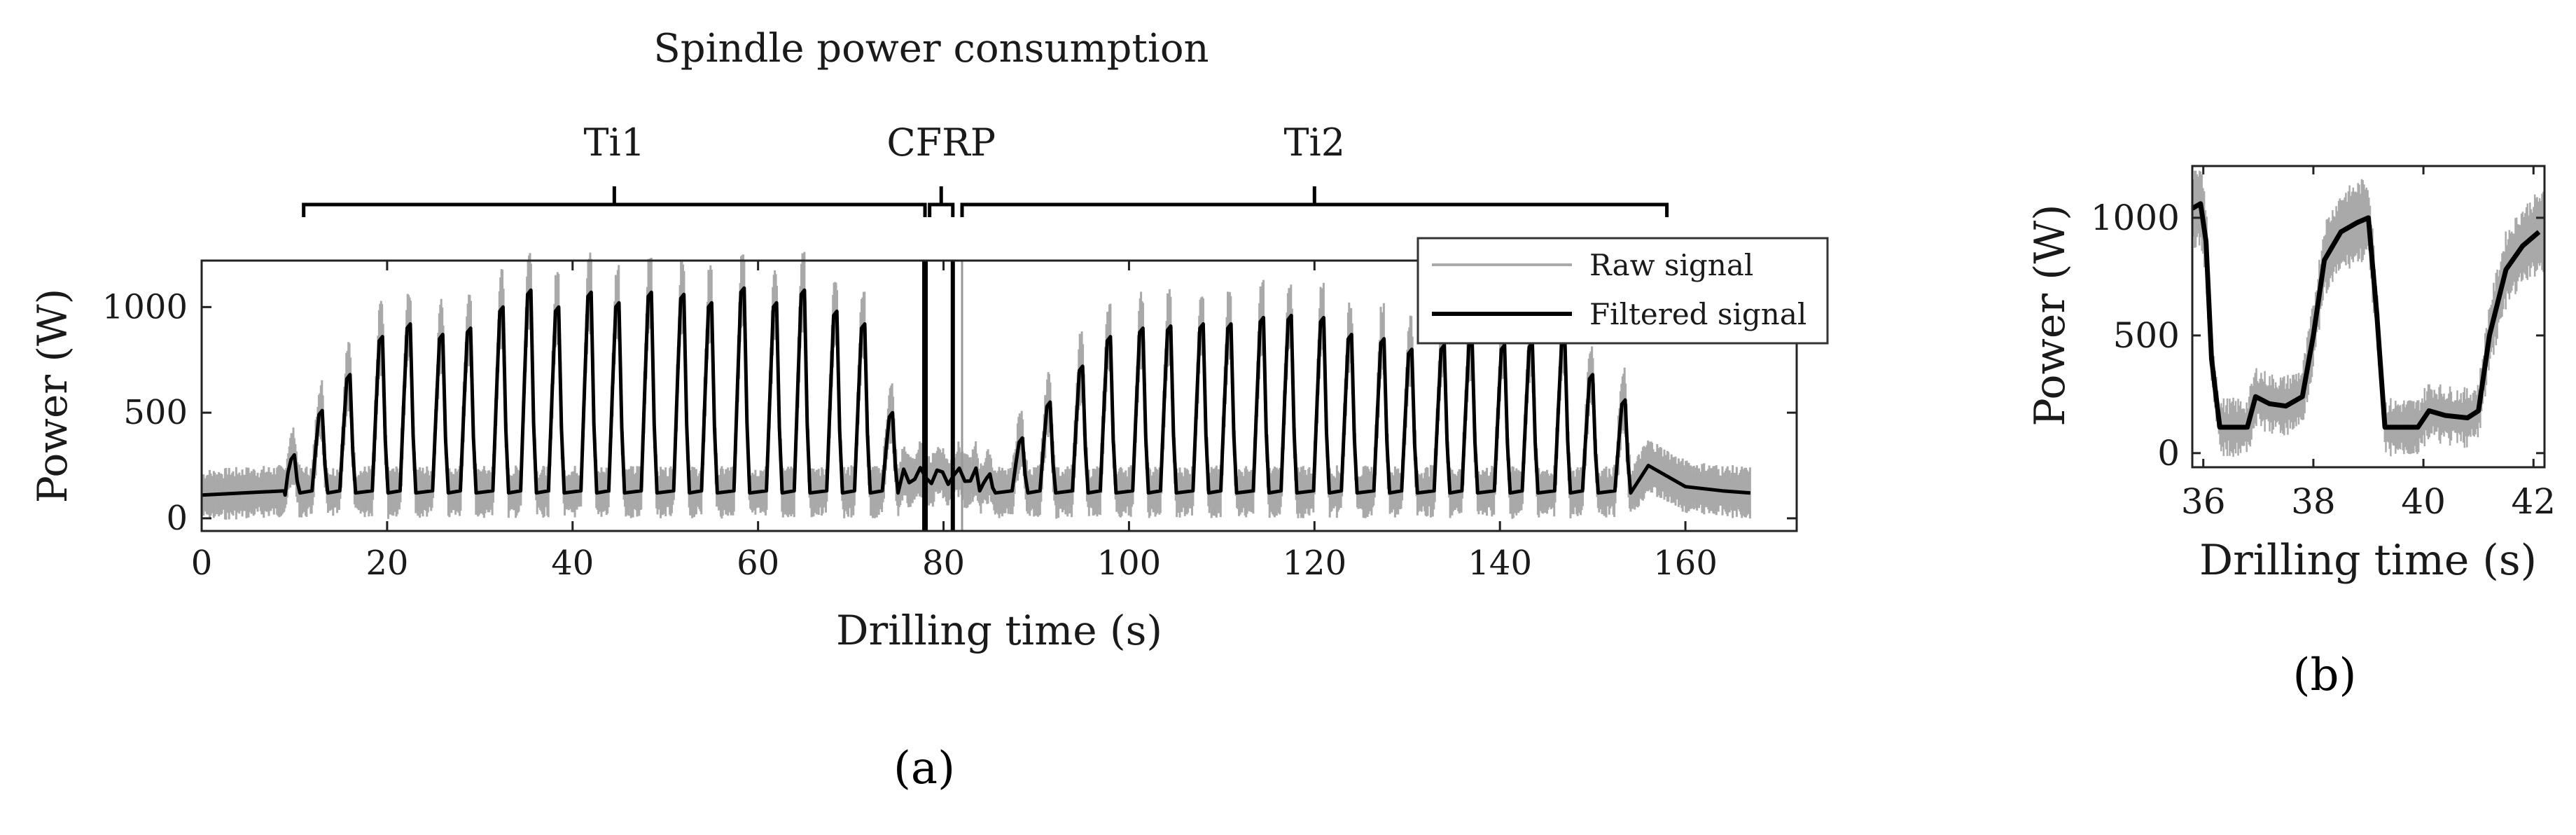 This screenshot has height=835, width=2576. Describe the element at coordinates (942, 396) in the screenshot. I see `phase-marker-lines` at that location.